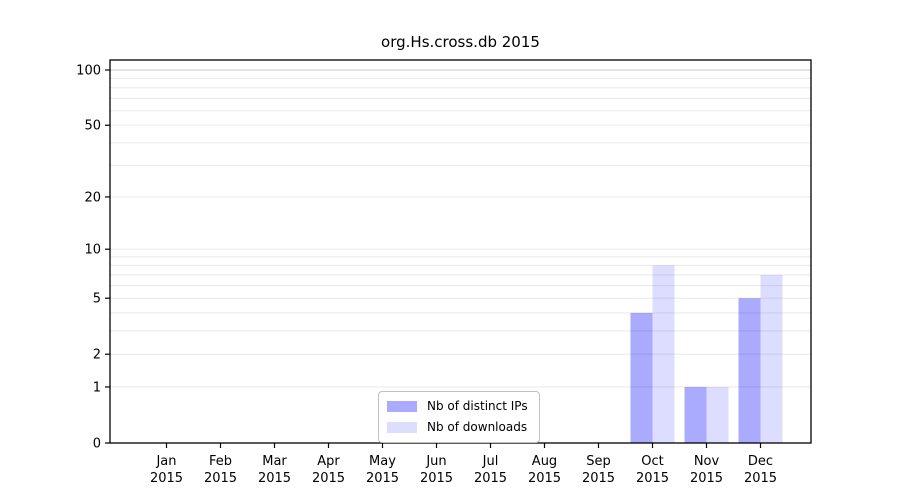 The width and height of the screenshot is (900, 500). Describe the element at coordinates (652, 461) in the screenshot. I see `x-tick-label-month-oct: Oct` at that location.